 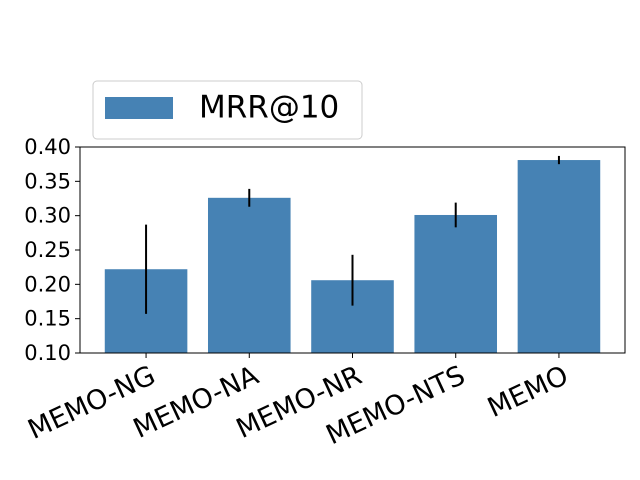 What do you see at coordinates (269, 108) in the screenshot?
I see `legend-label: MRR@10` at bounding box center [269, 108].